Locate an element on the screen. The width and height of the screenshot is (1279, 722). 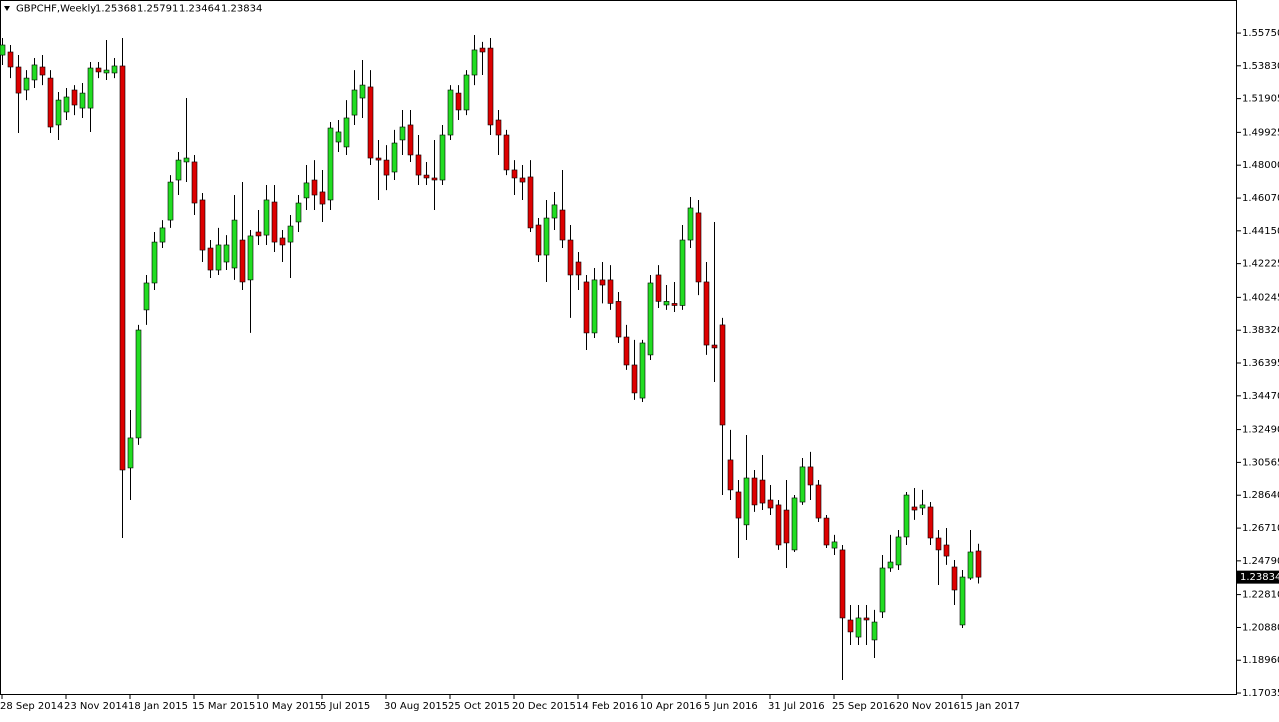
y-tick-label: 1.51905 is located at coordinates (1260, 99).